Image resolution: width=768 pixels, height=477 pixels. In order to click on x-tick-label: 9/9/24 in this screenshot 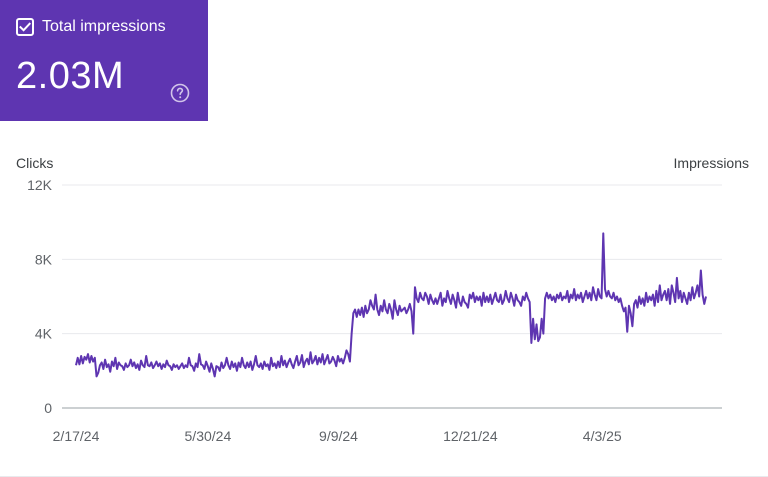, I will do `click(338, 436)`.